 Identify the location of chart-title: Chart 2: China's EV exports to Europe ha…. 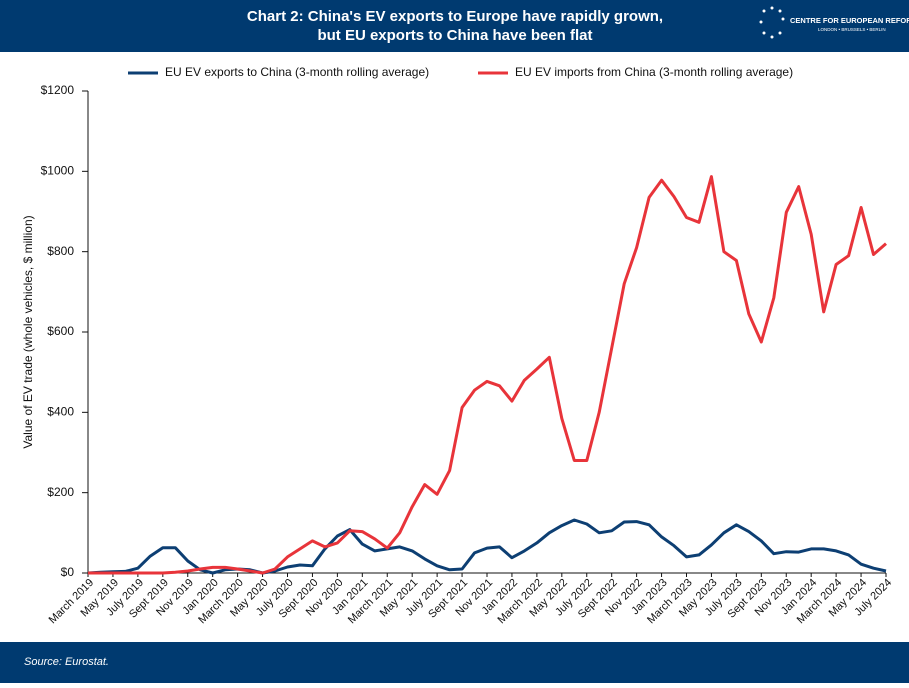
(455, 16).